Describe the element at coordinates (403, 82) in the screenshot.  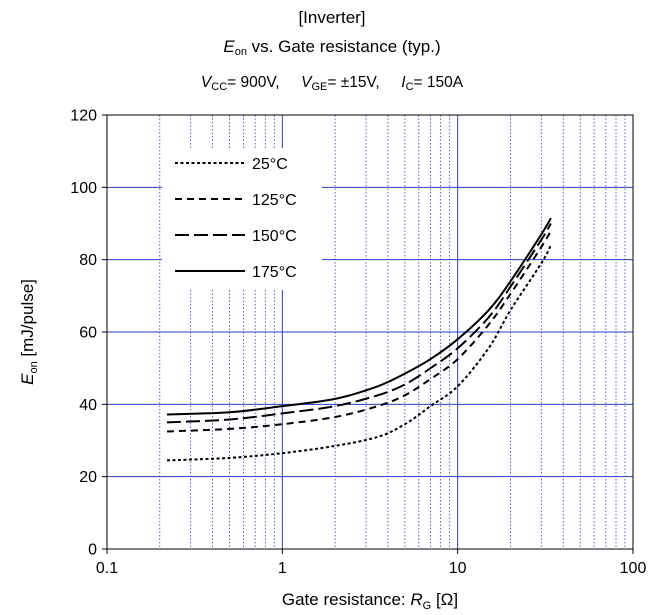
I see `ic-symbol: I` at that location.